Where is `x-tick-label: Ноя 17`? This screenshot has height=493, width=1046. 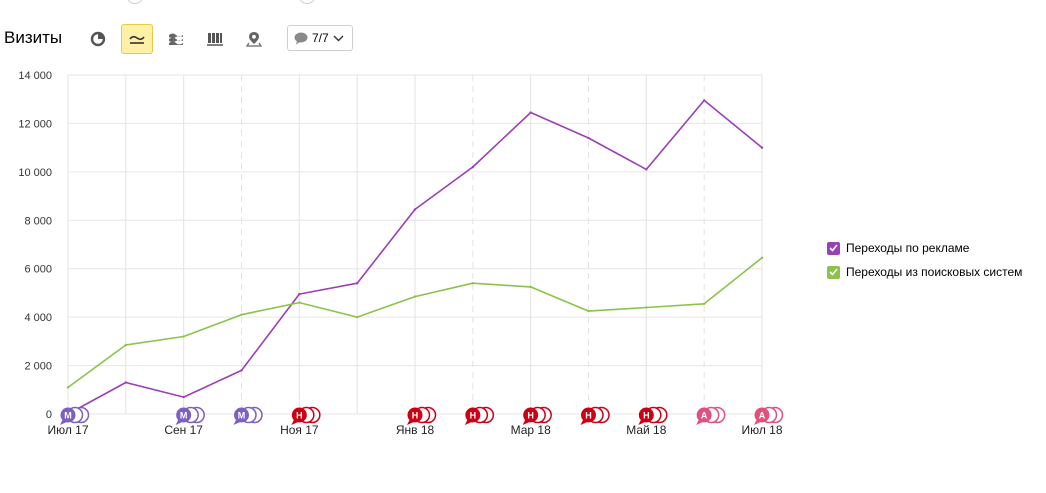
x-tick-label: Ноя 17 is located at coordinates (299, 430).